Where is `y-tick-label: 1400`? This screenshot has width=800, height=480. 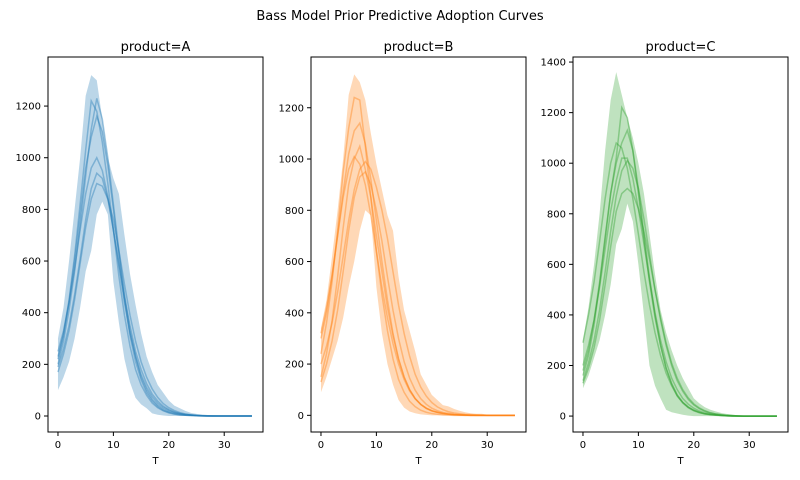 y-tick-label: 1400 is located at coordinates (553, 63).